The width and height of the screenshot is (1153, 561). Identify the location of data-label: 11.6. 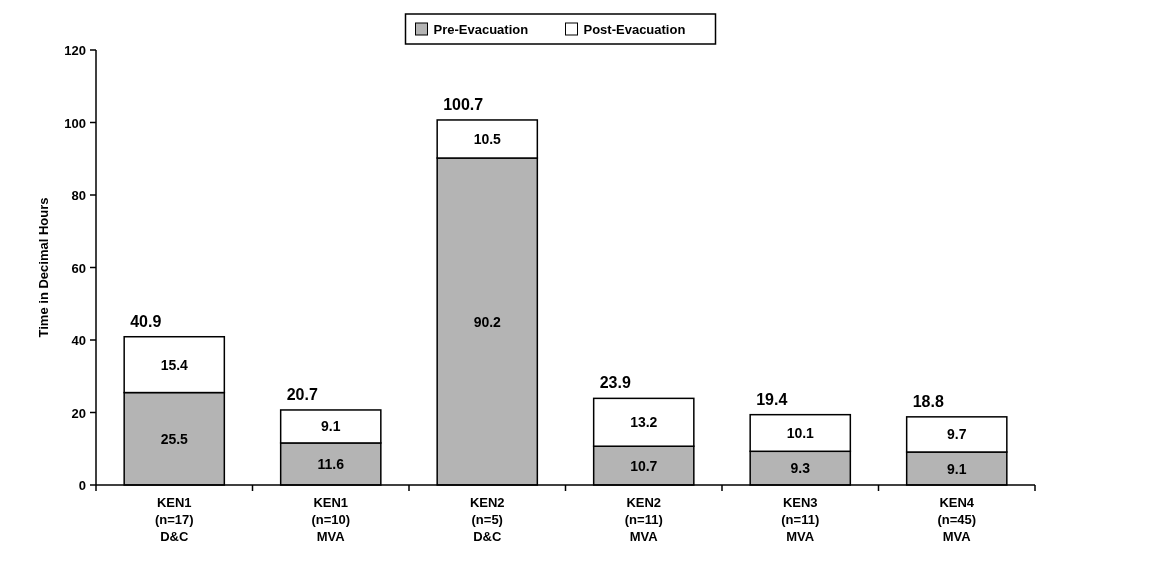
(331, 463).